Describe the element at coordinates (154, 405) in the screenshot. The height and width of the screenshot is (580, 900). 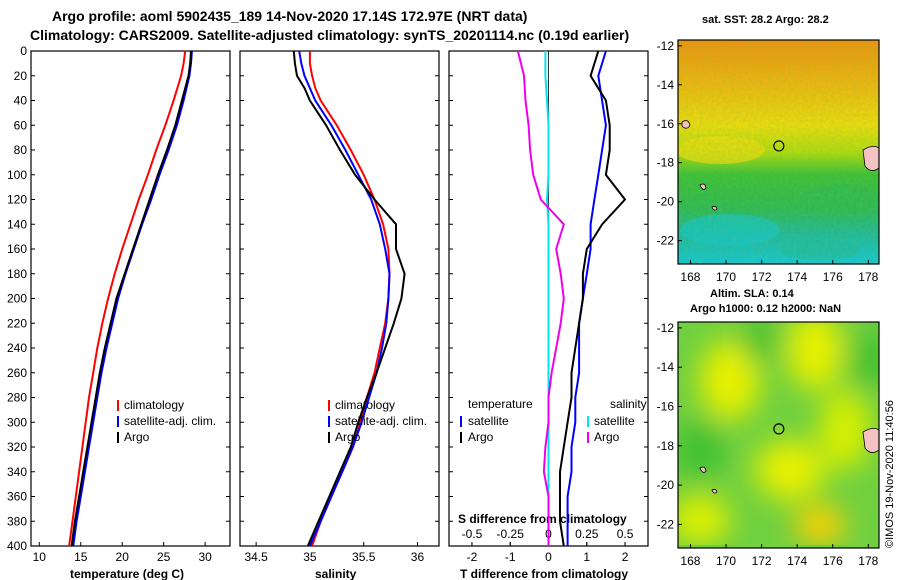
I see `legend-label-climatology: climatology` at that location.